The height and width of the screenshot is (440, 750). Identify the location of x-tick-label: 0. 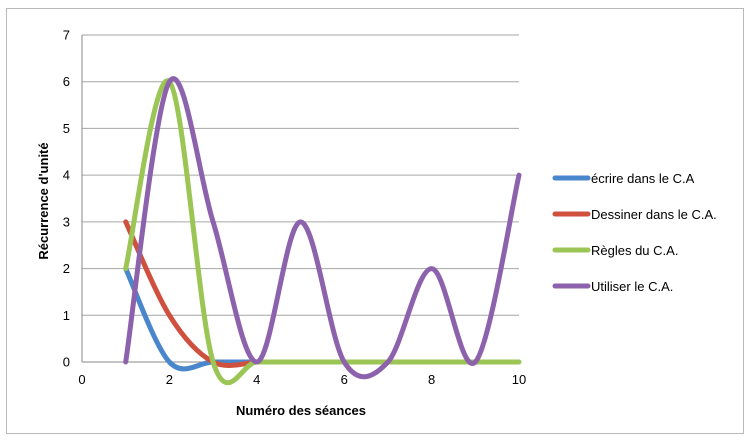
(81, 379).